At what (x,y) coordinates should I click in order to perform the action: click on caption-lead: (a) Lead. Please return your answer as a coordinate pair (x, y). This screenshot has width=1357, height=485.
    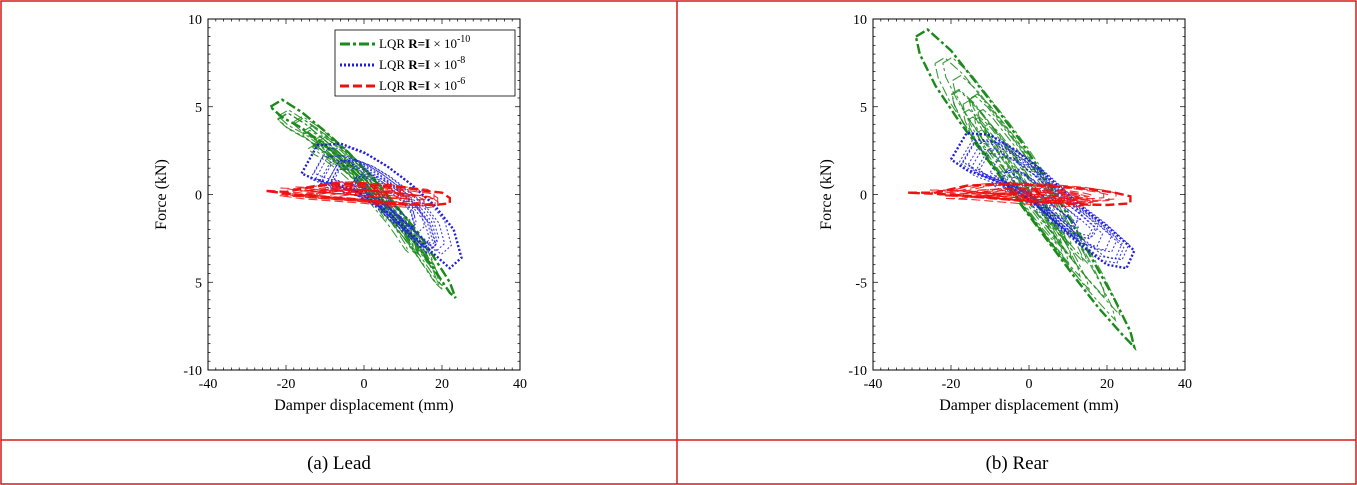
    Looking at the image, I should click on (339, 463).